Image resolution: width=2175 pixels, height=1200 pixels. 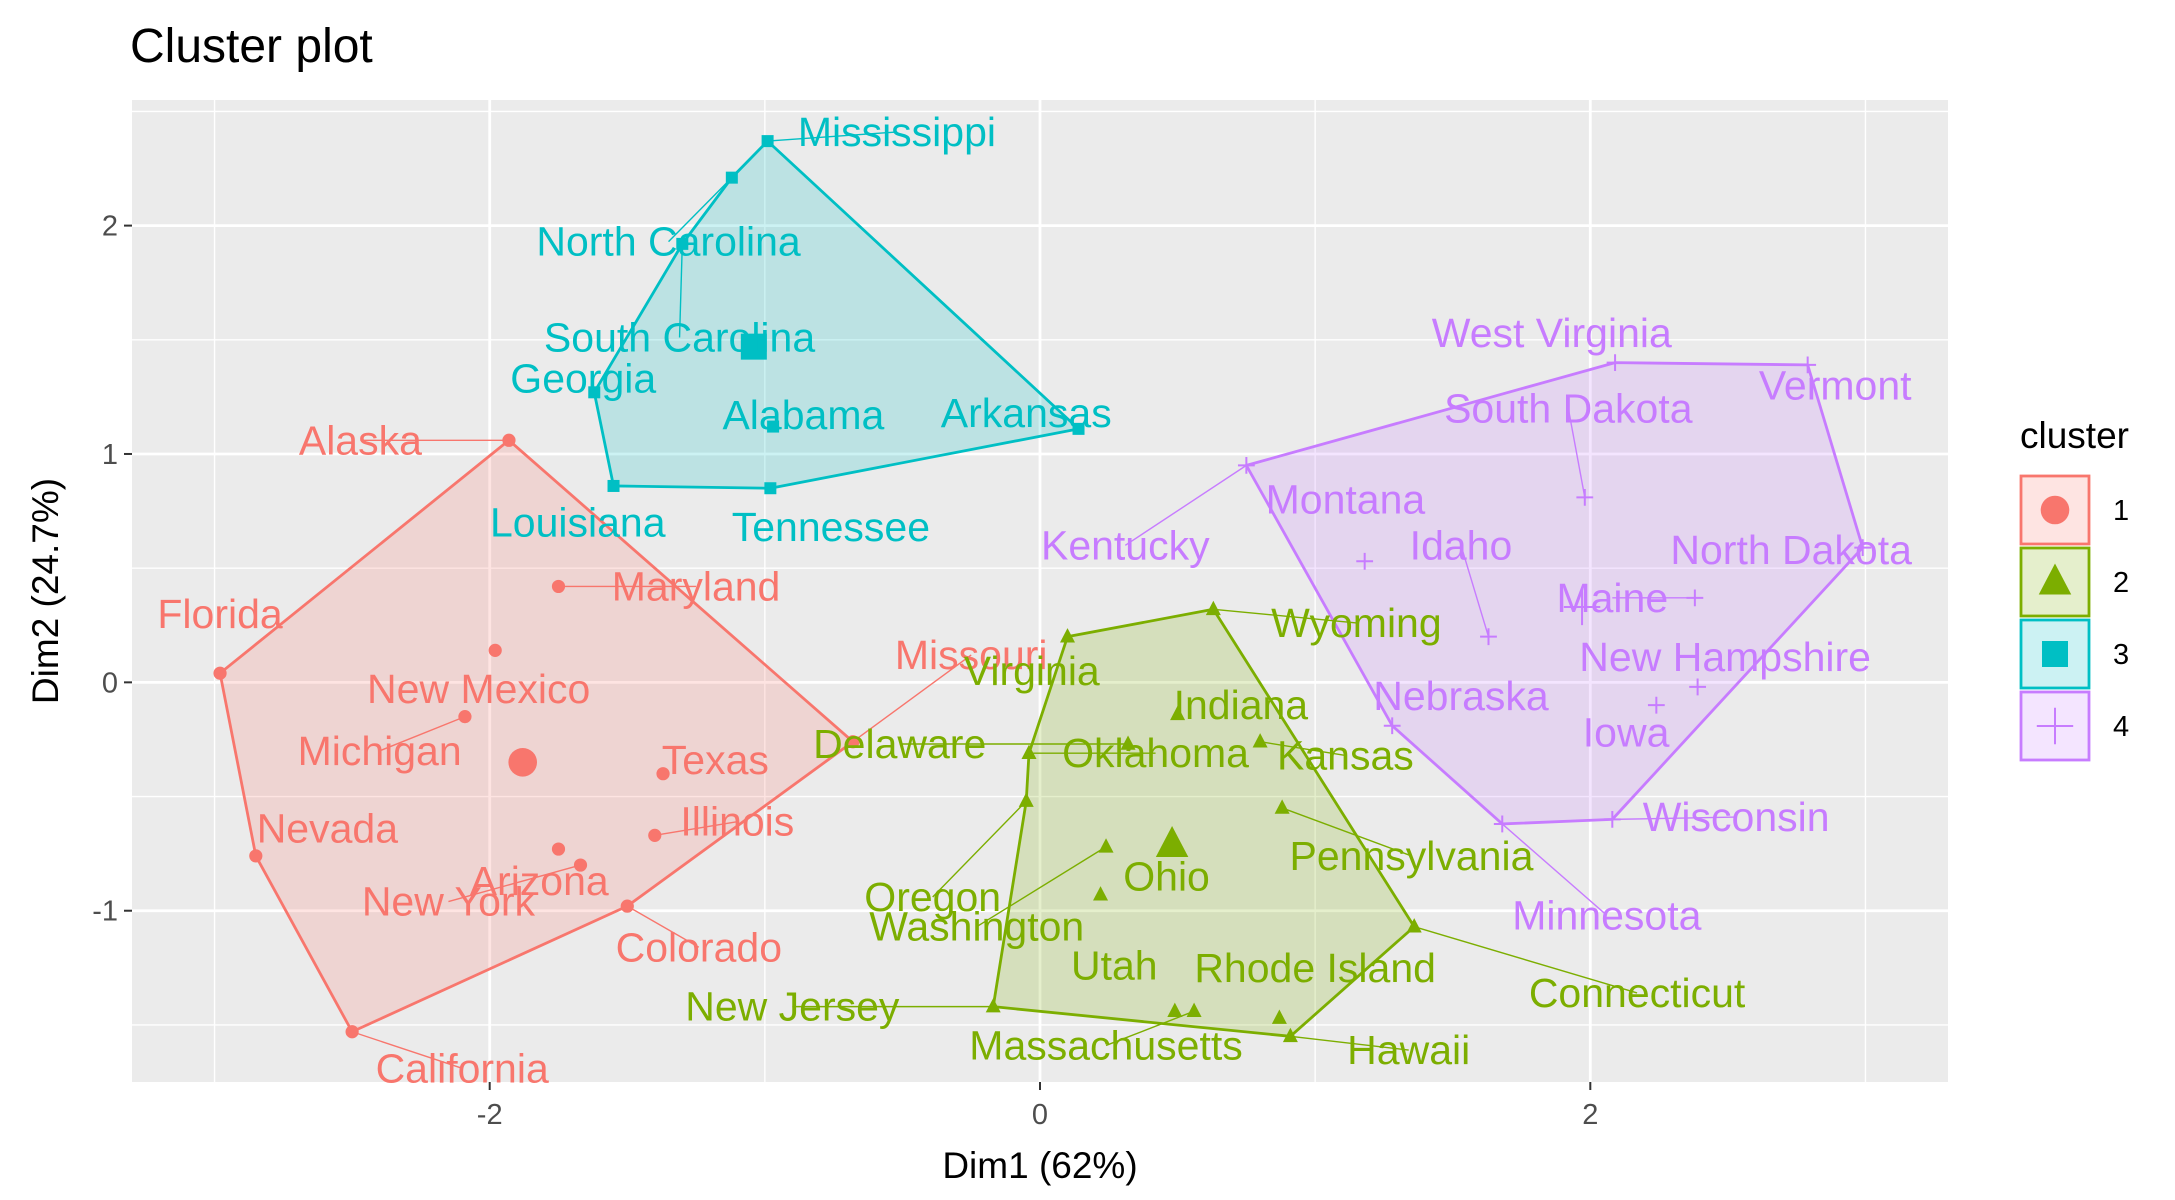 I want to click on legend-label-3: 3, so click(x=2121, y=655).